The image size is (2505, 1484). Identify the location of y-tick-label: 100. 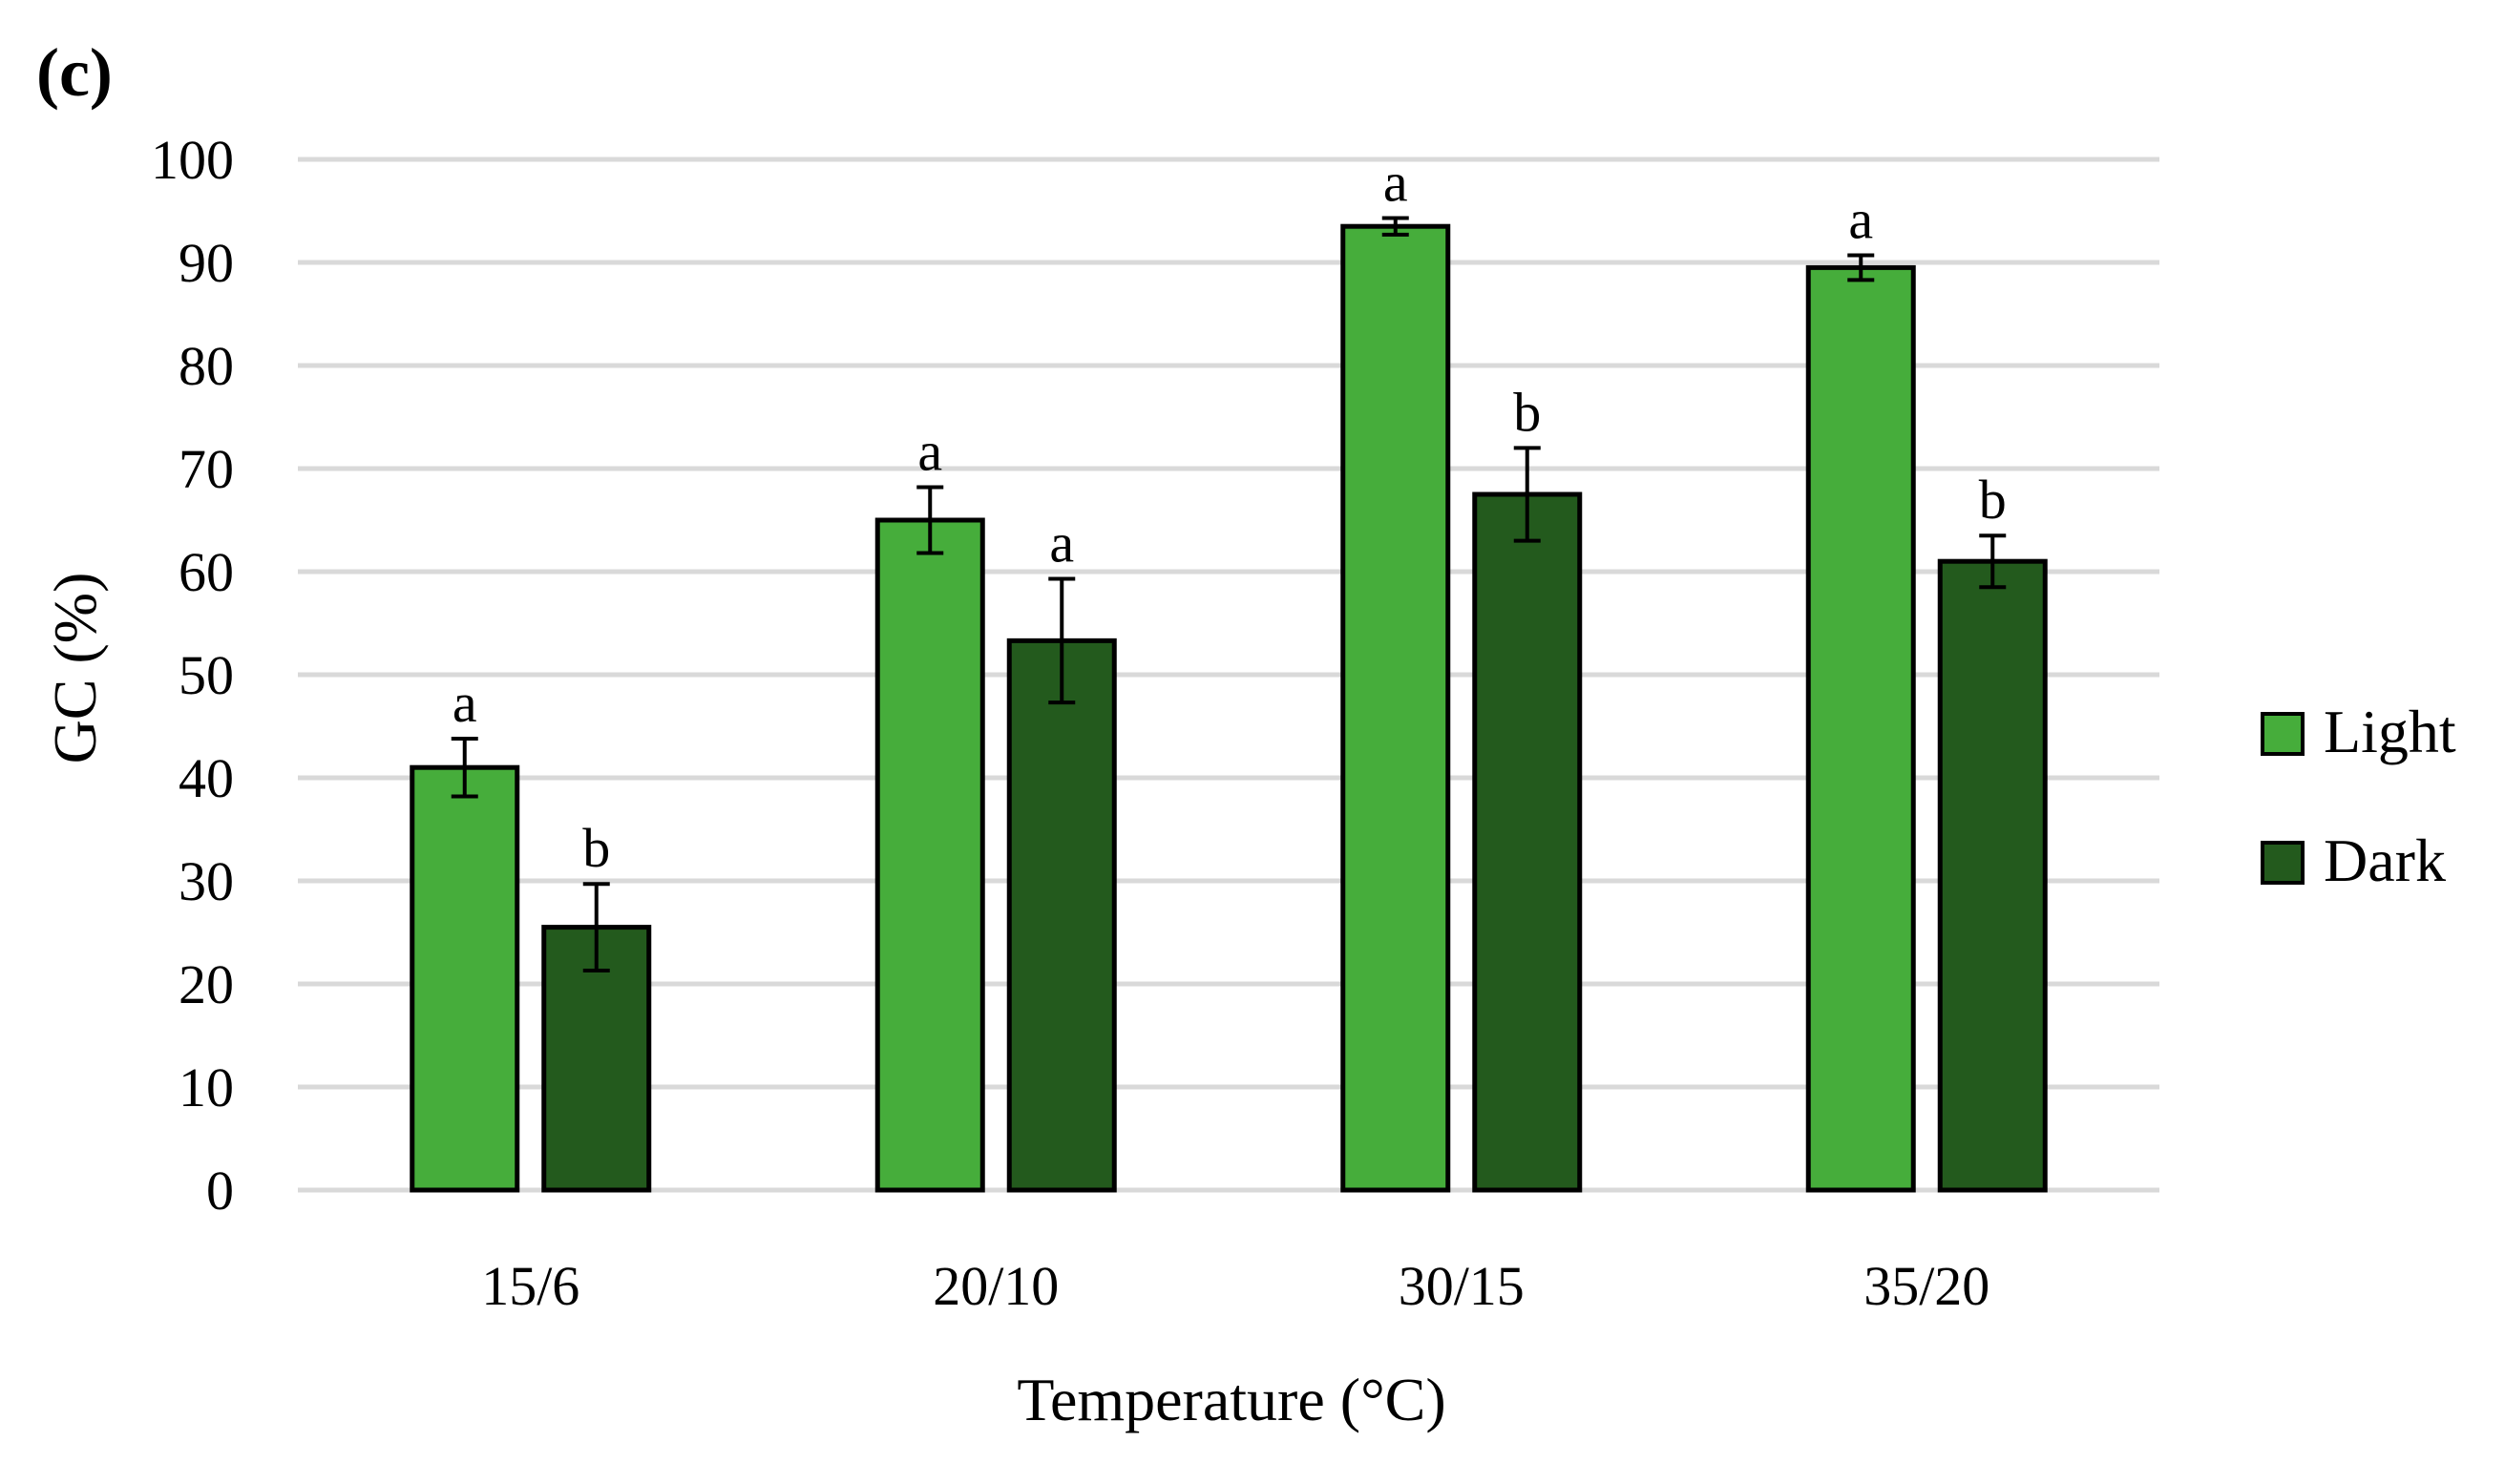
(192, 160).